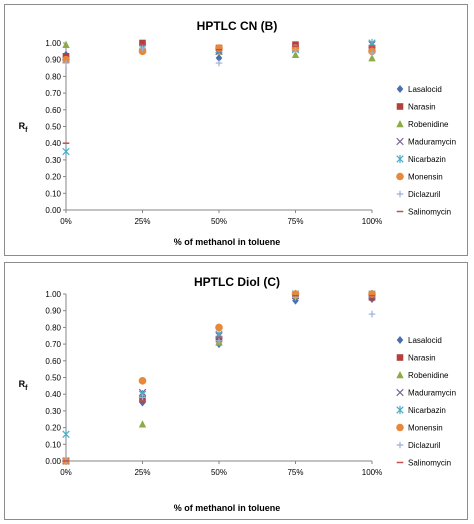 This screenshot has width=474, height=524. What do you see at coordinates (53, 193) in the screenshot?
I see `y-tick-label: 0.10` at bounding box center [53, 193].